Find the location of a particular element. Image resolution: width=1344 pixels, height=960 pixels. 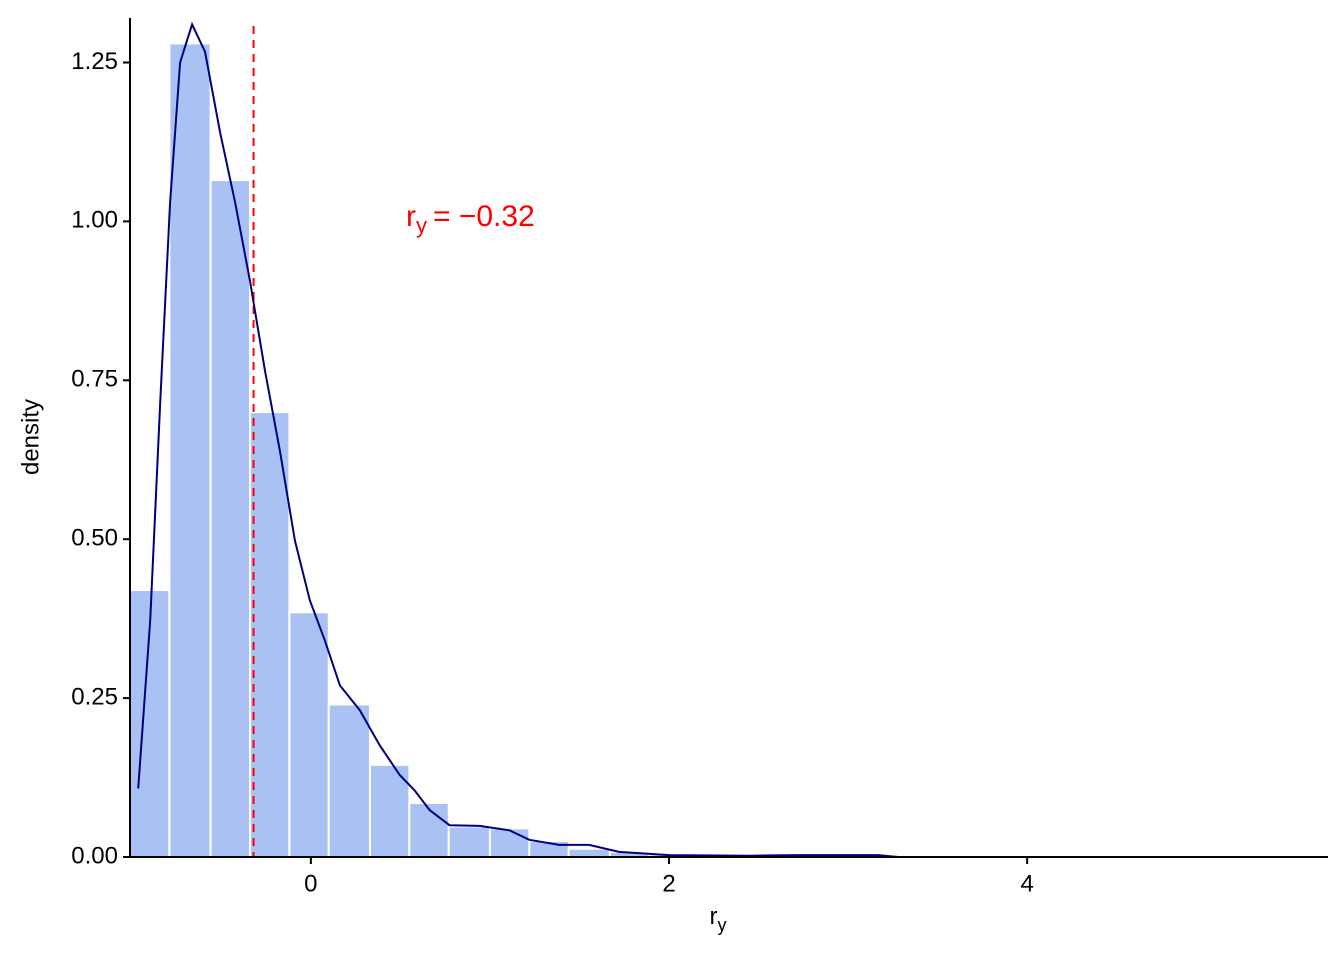

y-tick-label: 1.00 is located at coordinates (94, 220).